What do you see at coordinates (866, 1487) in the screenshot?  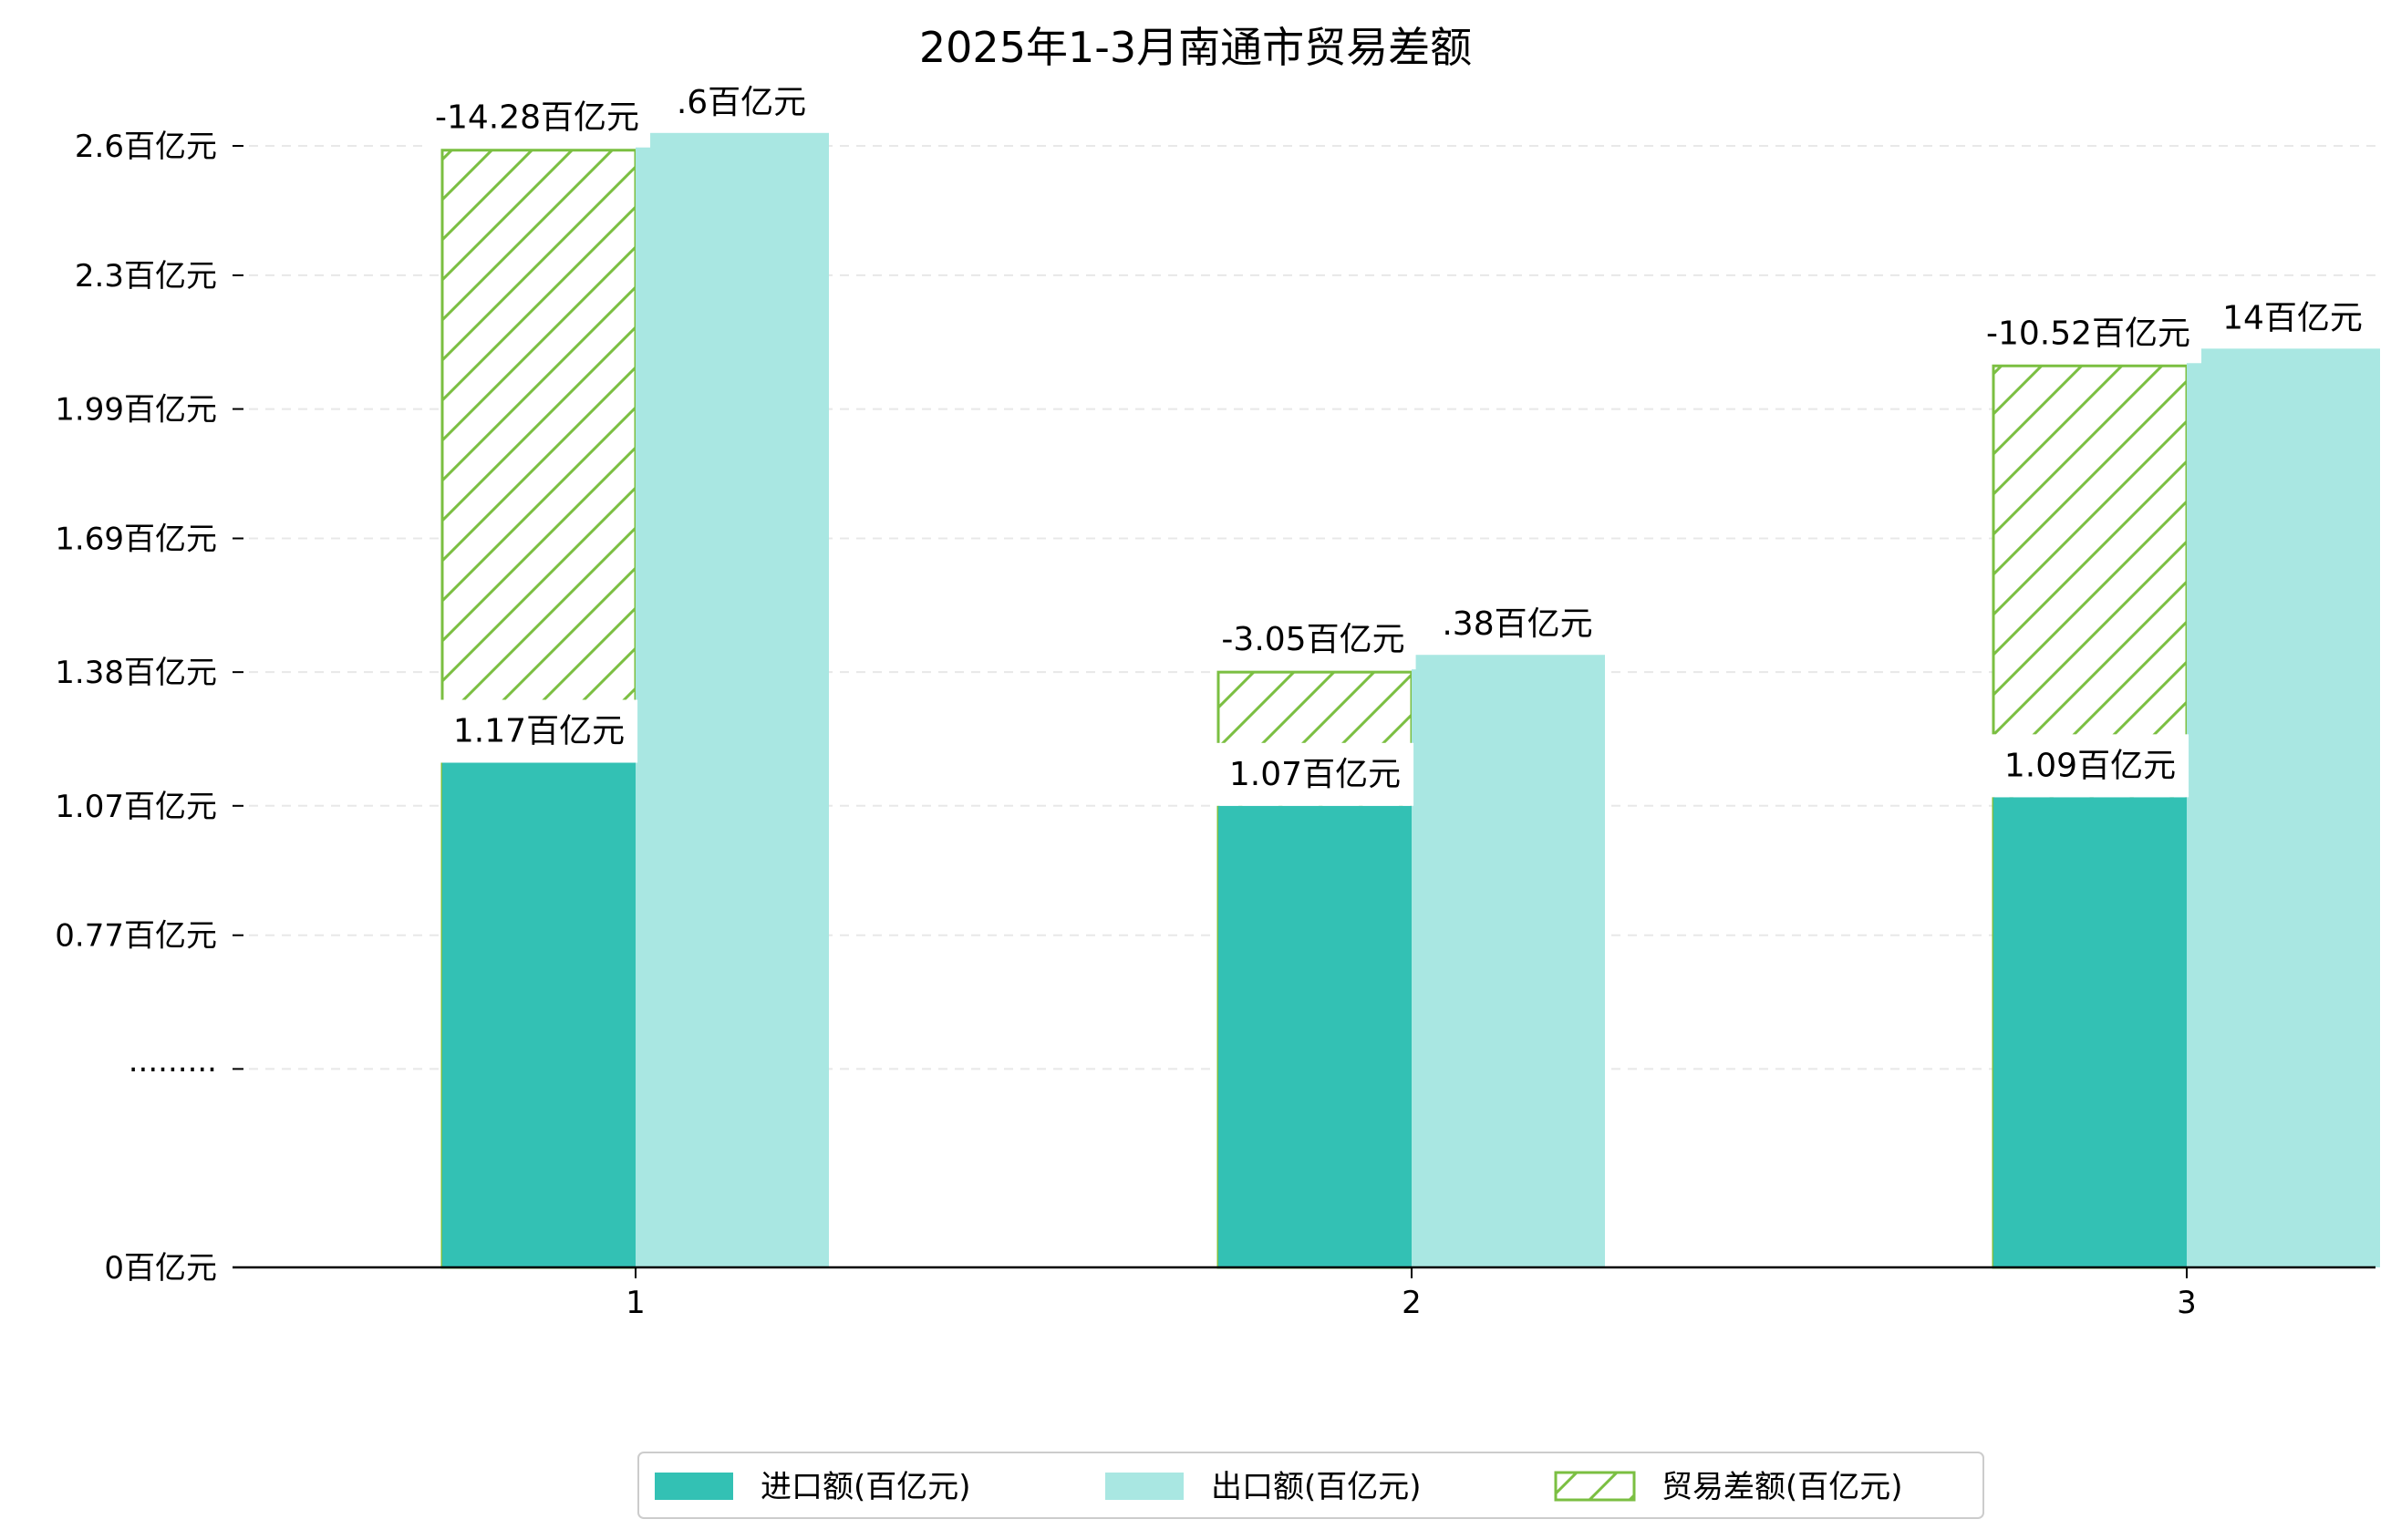 I see `legend-import-label: 进口额(百亿元)` at bounding box center [866, 1487].